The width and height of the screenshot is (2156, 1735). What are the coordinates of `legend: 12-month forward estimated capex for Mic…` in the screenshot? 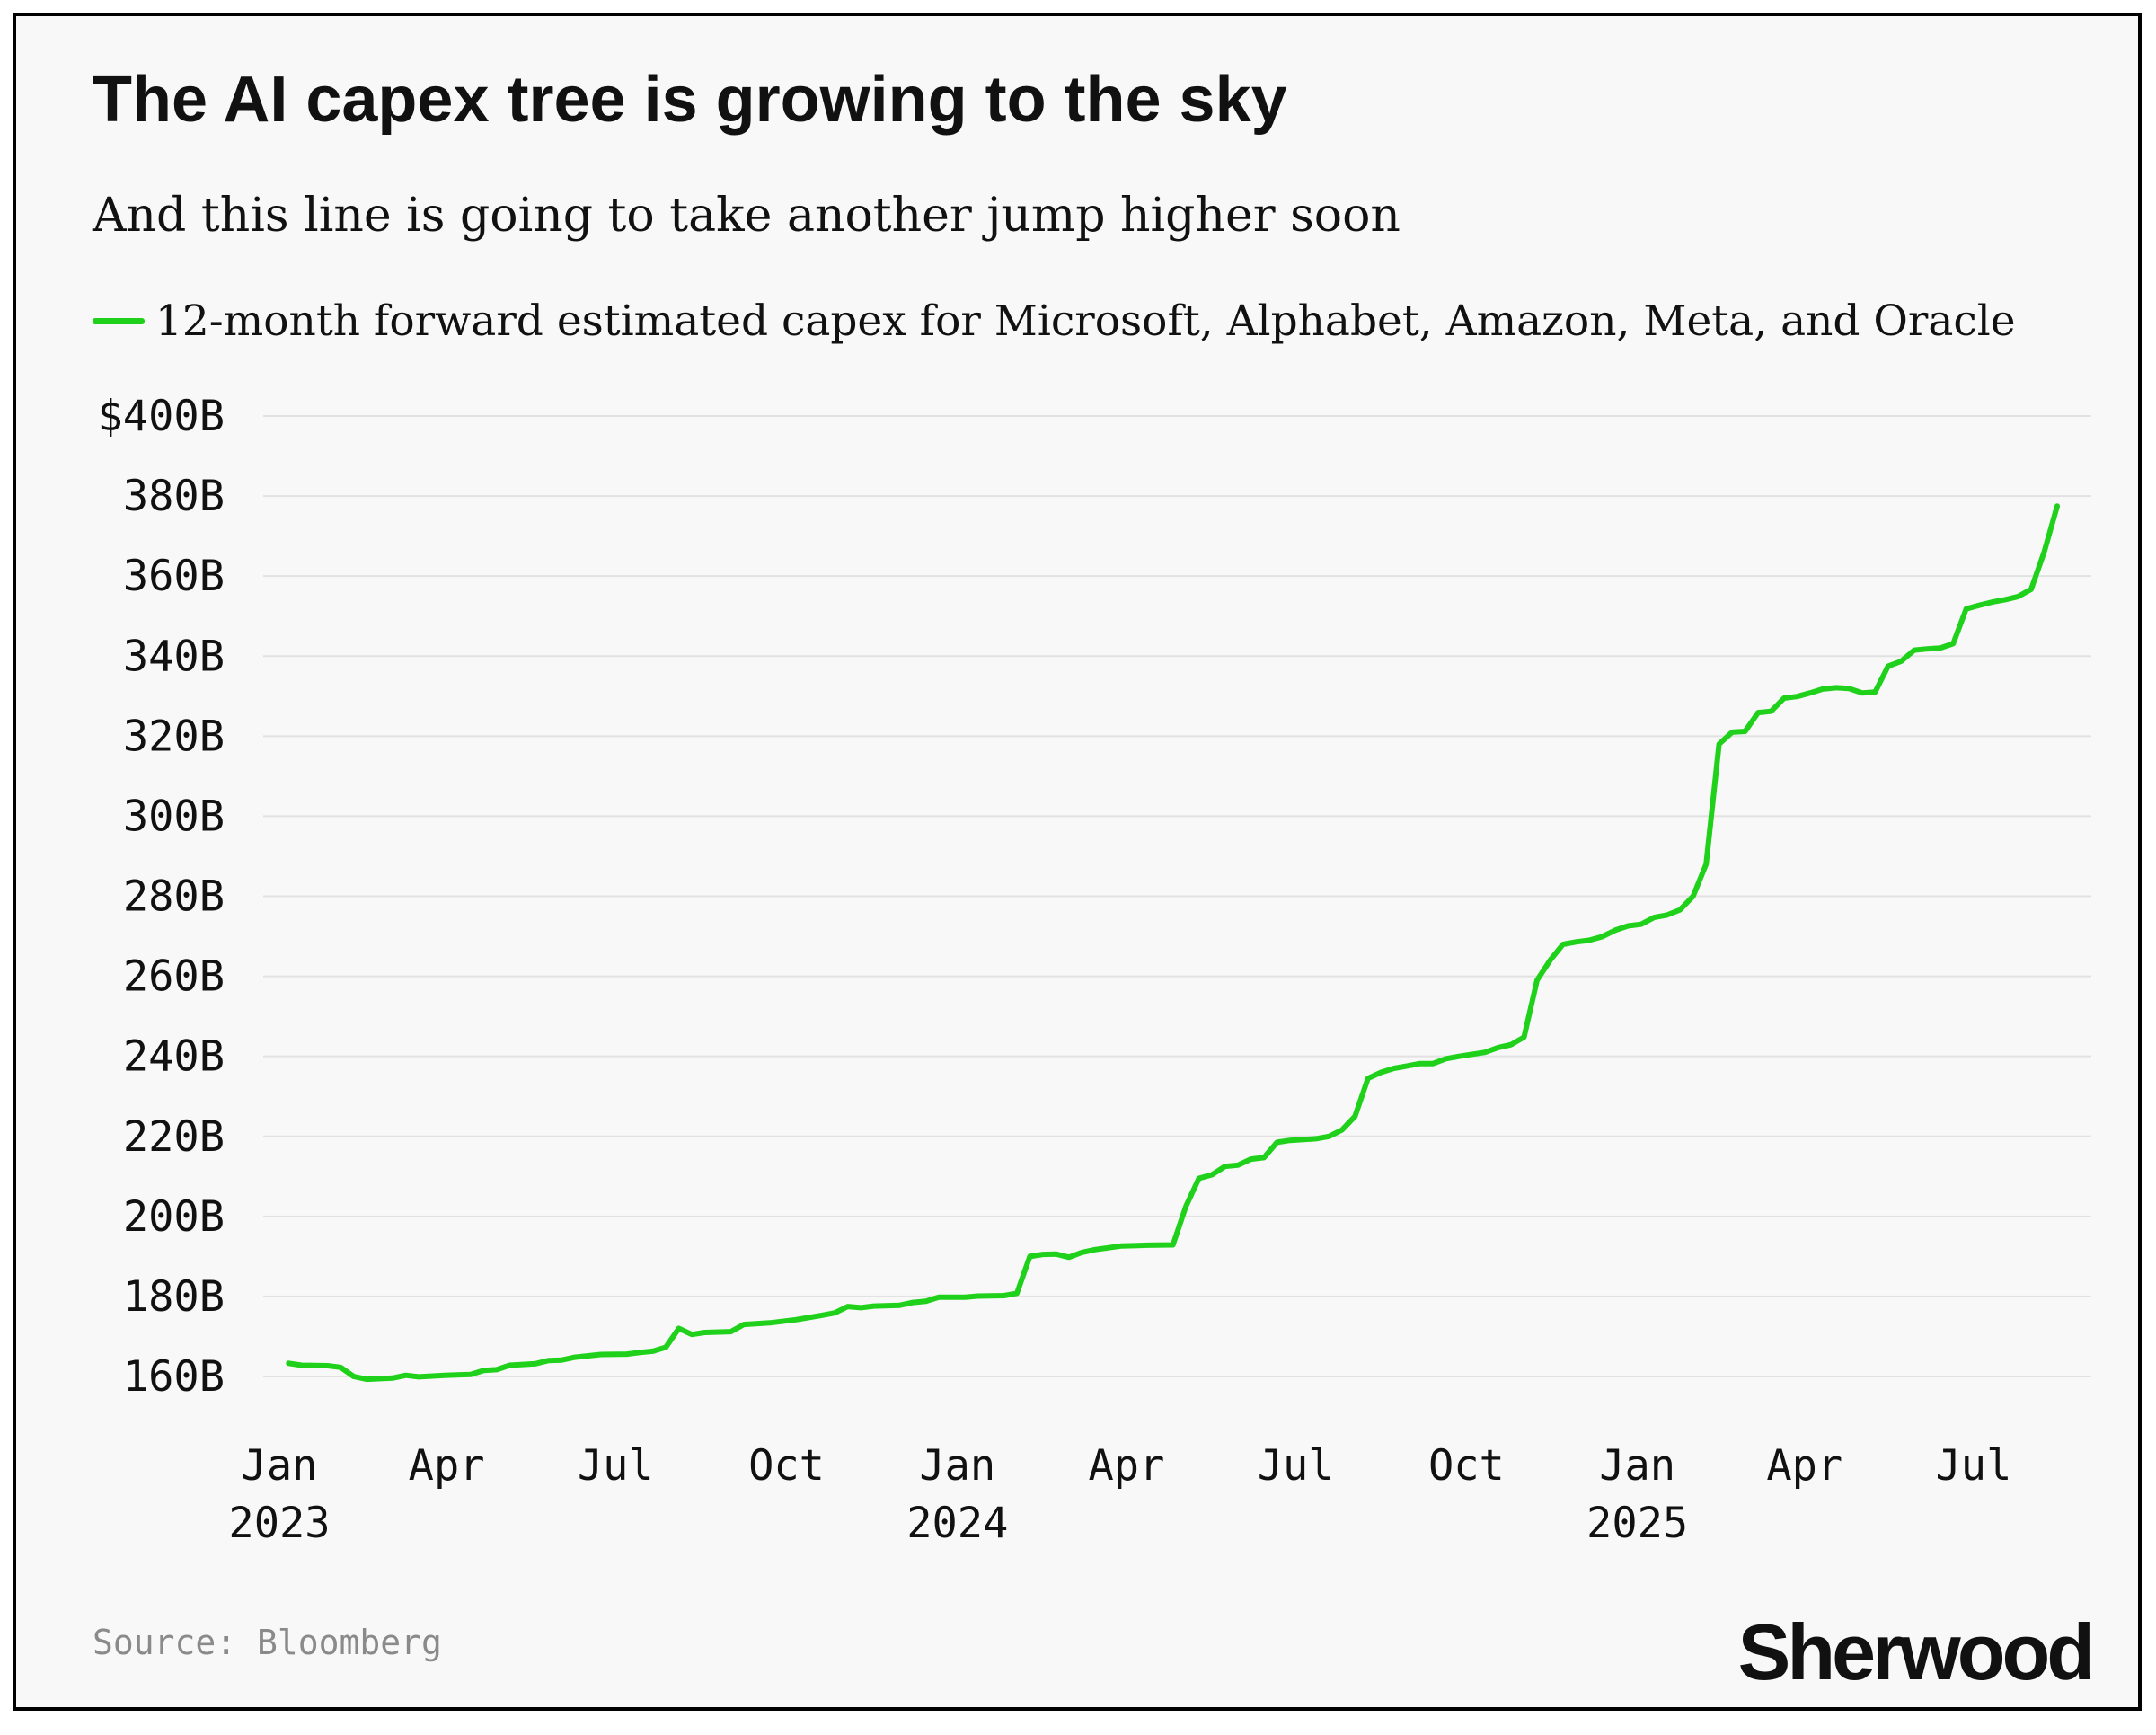 It's located at (1054, 321).